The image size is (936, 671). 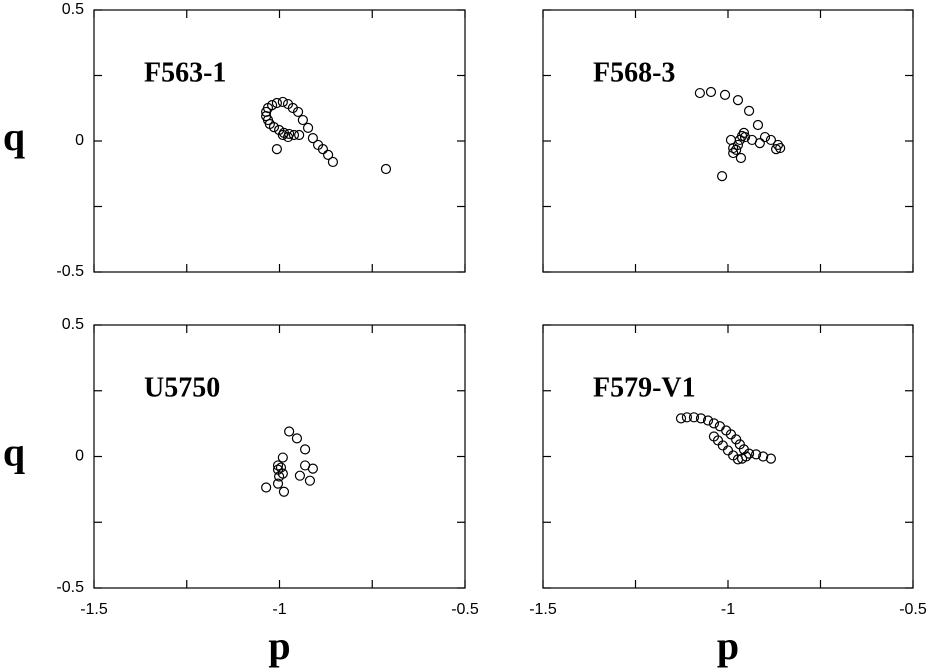 I want to click on panel-title: F568-3, so click(x=634, y=72).